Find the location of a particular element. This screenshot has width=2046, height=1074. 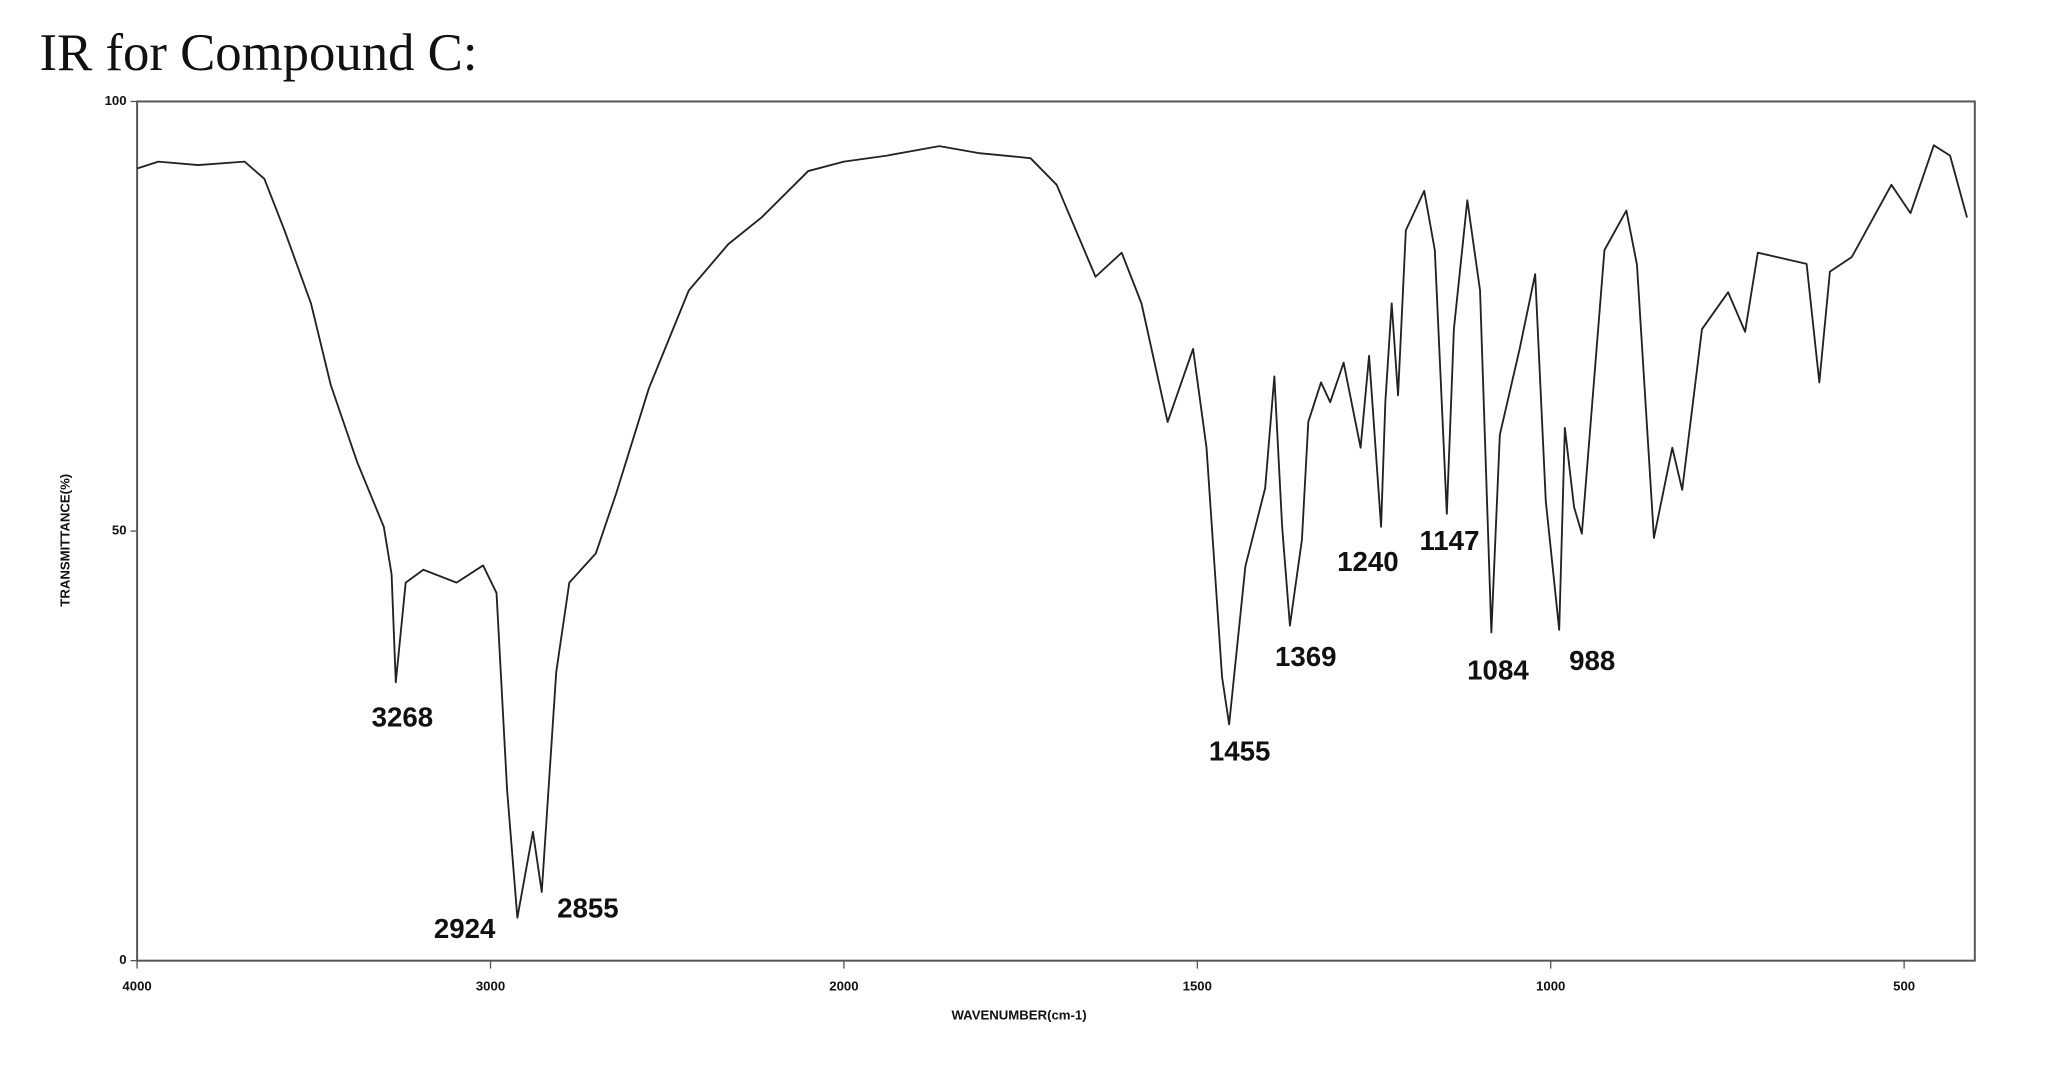

y-tick-label: 100 is located at coordinates (116, 100).